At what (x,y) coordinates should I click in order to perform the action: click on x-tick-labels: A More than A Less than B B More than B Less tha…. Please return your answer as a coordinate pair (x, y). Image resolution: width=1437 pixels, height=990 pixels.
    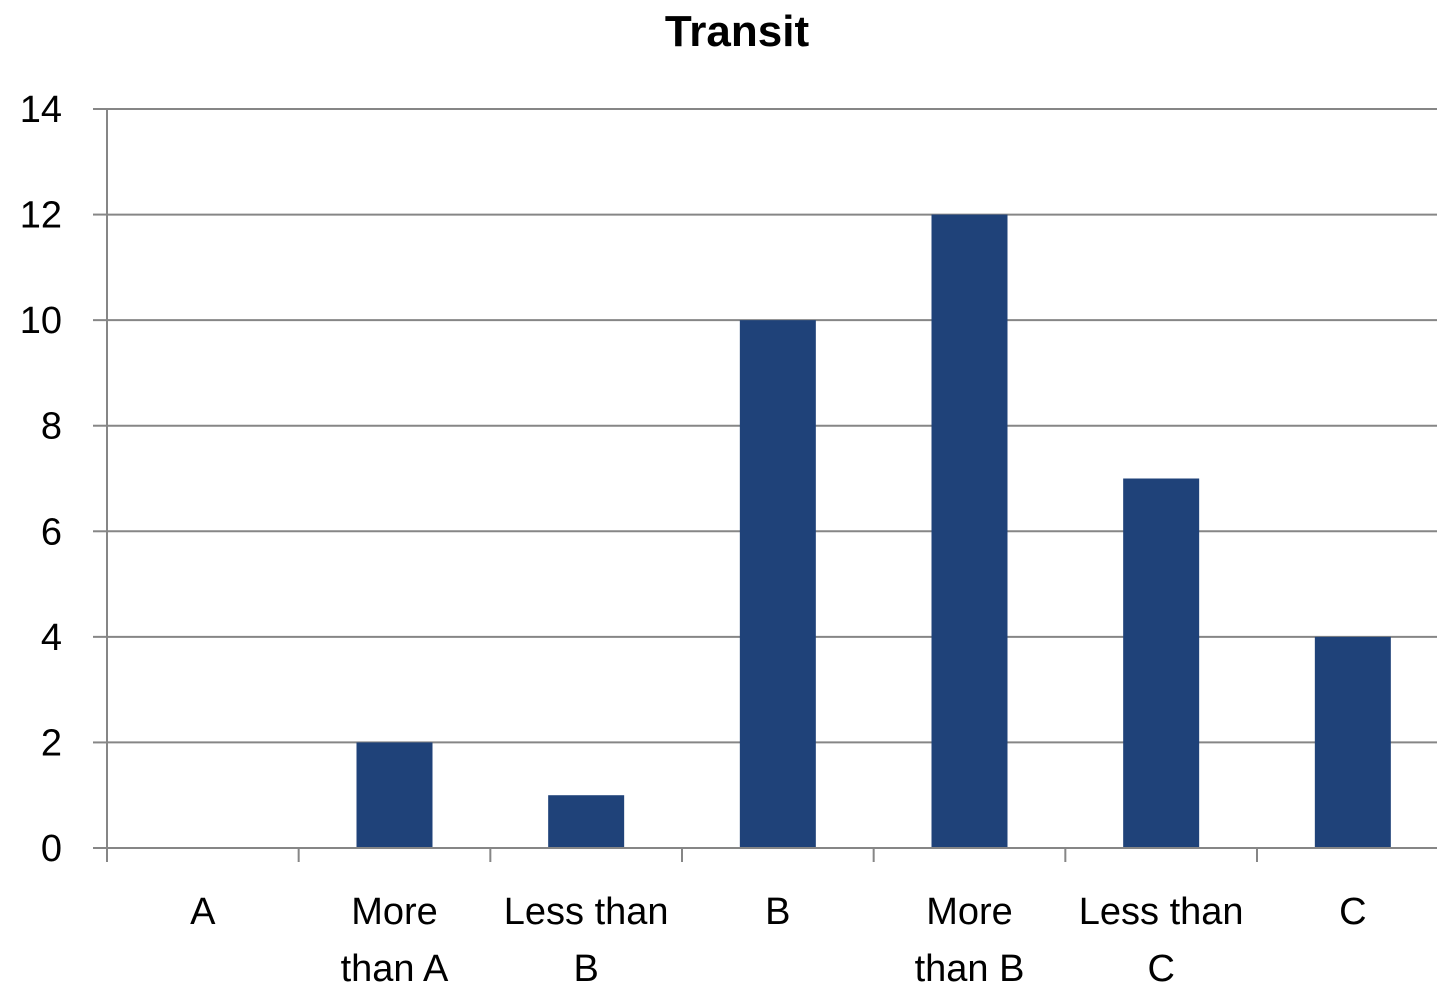
    Looking at the image, I should click on (778, 940).